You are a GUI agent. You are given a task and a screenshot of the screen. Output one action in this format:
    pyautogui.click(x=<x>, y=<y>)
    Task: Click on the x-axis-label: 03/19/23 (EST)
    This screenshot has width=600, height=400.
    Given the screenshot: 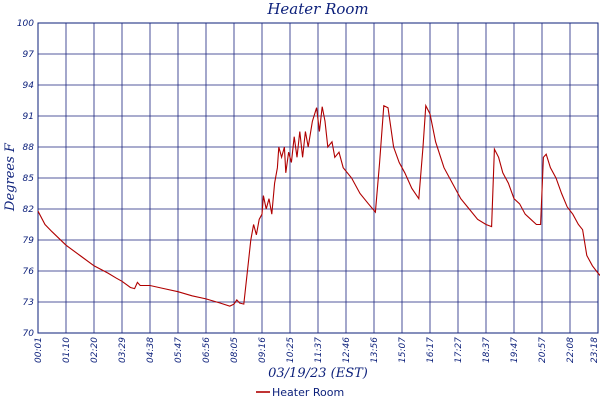 What is the action you would take?
    pyautogui.click(x=318, y=373)
    